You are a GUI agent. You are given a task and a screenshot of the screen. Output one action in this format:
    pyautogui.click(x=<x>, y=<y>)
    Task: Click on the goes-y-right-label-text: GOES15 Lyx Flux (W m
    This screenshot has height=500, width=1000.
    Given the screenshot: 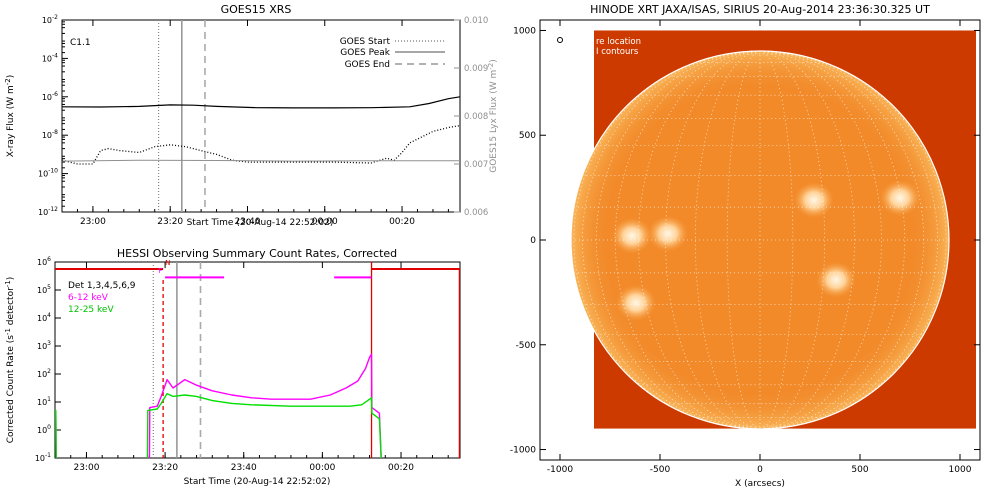 What is the action you would take?
    pyautogui.click(x=494, y=121)
    